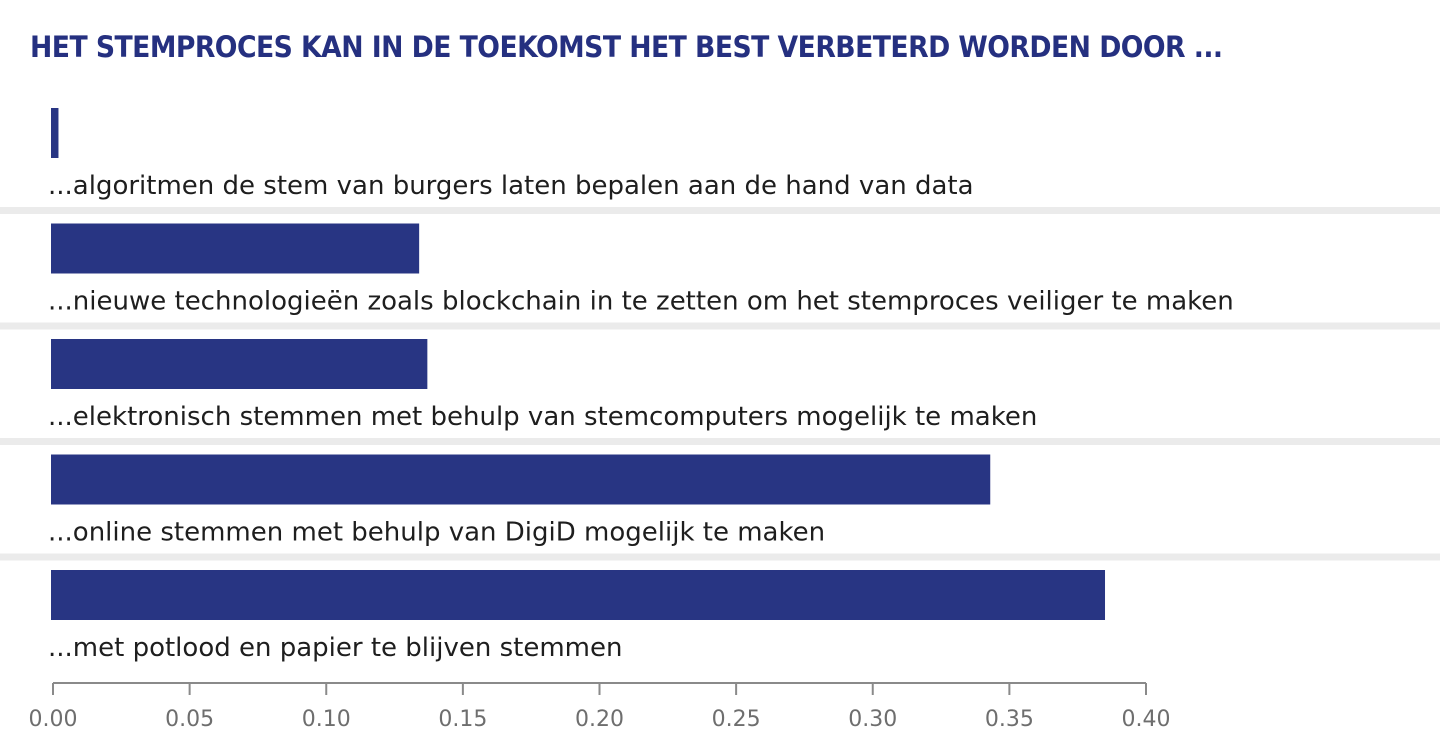 Image resolution: width=1440 pixels, height=744 pixels. Describe the element at coordinates (462, 719) in the screenshot. I see `x-tick-label: 0.15` at that location.